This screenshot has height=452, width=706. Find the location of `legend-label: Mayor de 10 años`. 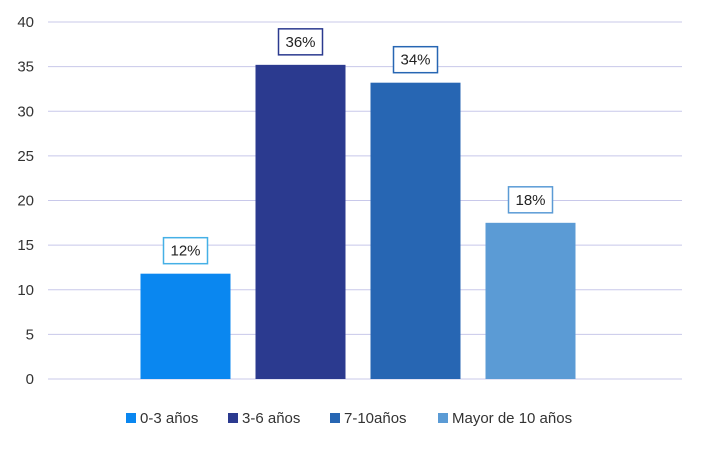

legend-label: Mayor de 10 años is located at coordinates (512, 418).